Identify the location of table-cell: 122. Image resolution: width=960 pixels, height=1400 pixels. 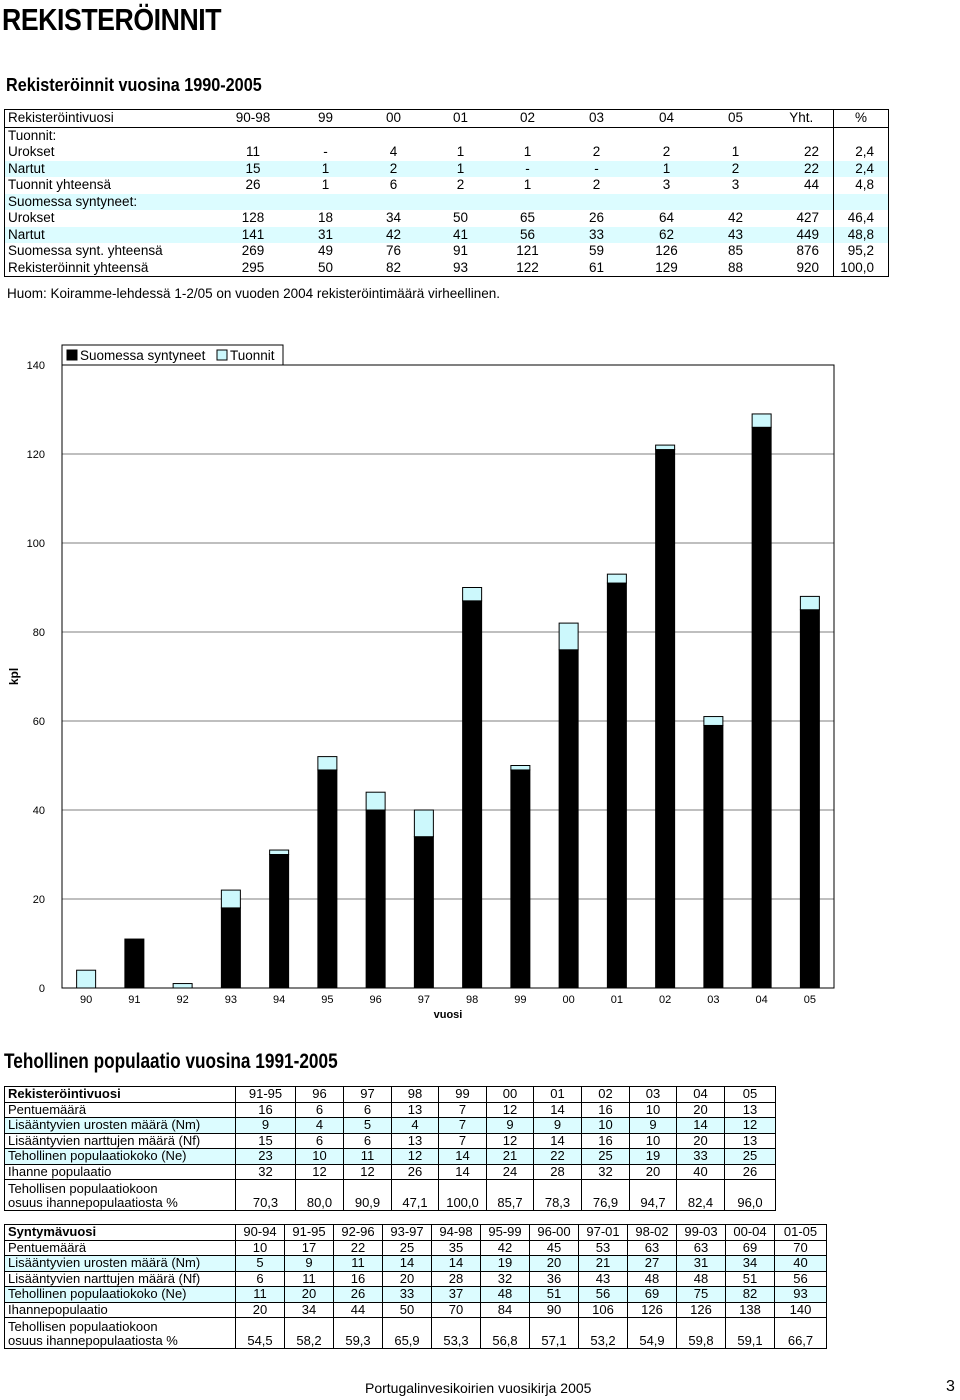
(527, 267).